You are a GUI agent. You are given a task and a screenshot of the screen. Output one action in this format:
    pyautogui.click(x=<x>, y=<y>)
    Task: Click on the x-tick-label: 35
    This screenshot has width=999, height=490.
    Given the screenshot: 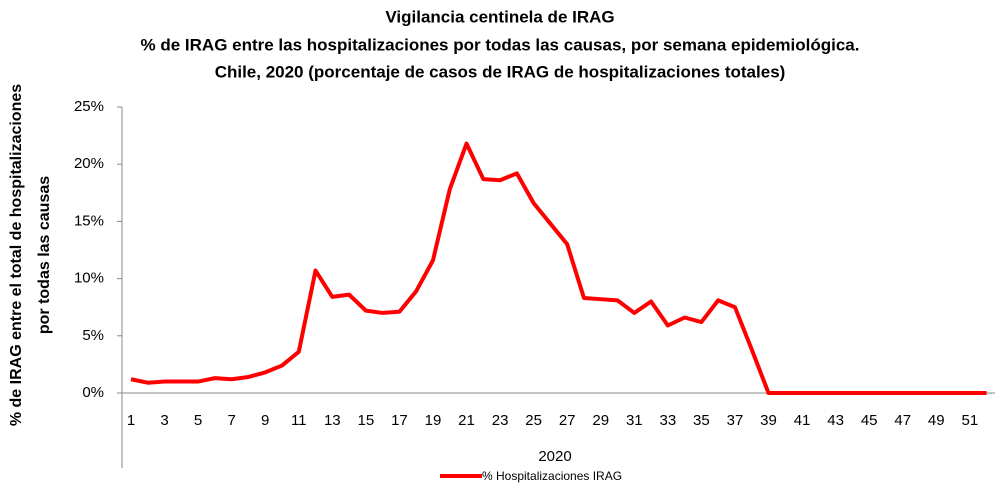 What is the action you would take?
    pyautogui.click(x=701, y=420)
    